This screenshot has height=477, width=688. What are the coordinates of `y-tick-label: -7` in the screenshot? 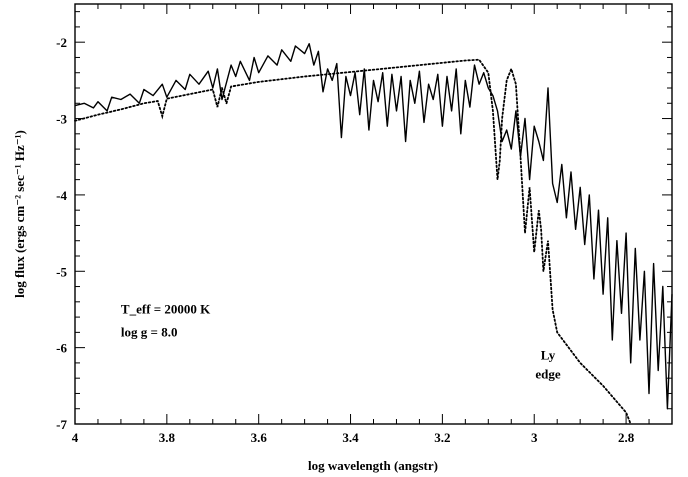 It's located at (61, 424).